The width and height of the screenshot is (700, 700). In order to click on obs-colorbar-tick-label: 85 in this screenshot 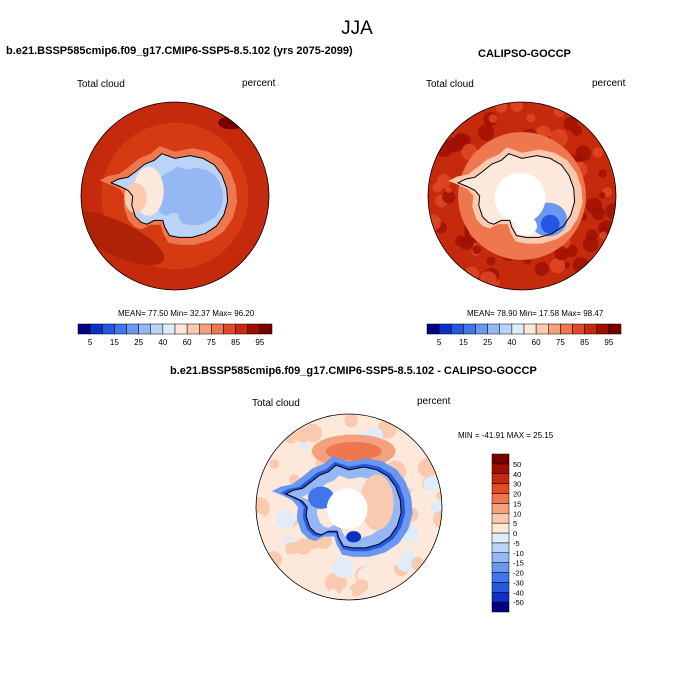, I will do `click(584, 342)`.